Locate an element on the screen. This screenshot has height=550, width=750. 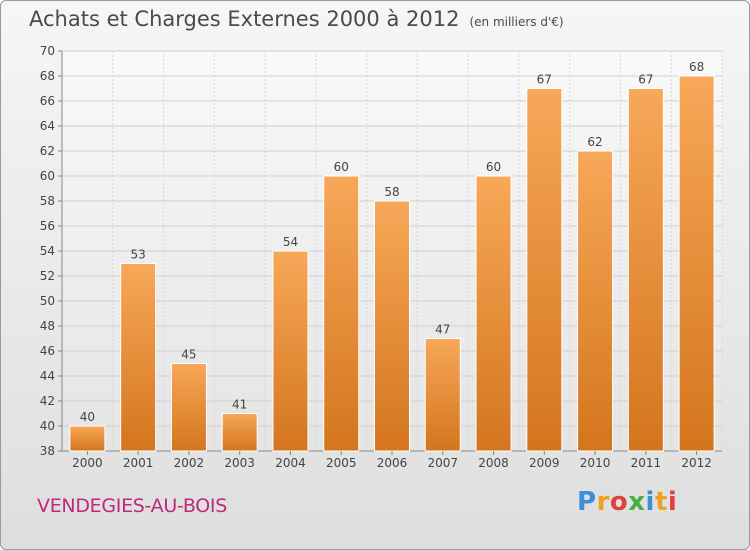
bar-value-label: 41 is located at coordinates (239, 405).